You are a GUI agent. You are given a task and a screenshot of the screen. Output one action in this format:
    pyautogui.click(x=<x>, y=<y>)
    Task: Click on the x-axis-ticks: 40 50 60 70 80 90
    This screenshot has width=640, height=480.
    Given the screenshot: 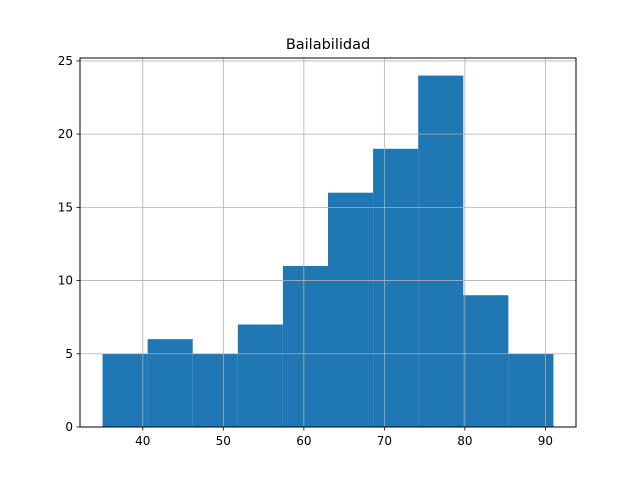 What is the action you would take?
    pyautogui.click(x=344, y=437)
    